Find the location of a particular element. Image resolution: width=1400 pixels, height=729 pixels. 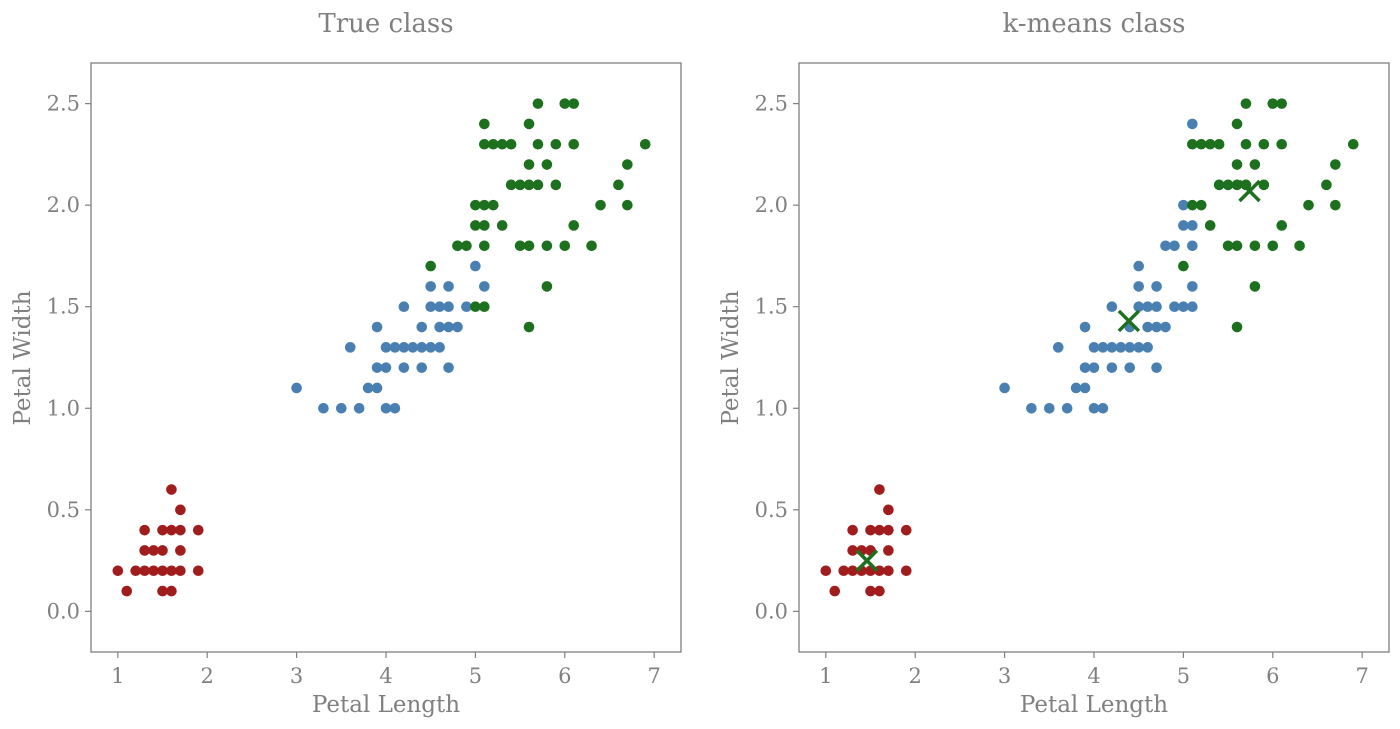

y-tick-label: 2.5 is located at coordinates (63, 104).